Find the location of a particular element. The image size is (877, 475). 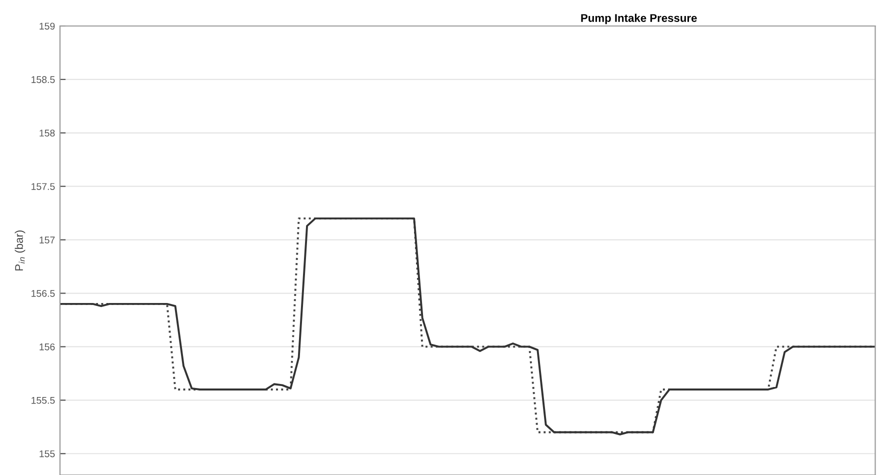

y-tick-label: 158 is located at coordinates (47, 133).